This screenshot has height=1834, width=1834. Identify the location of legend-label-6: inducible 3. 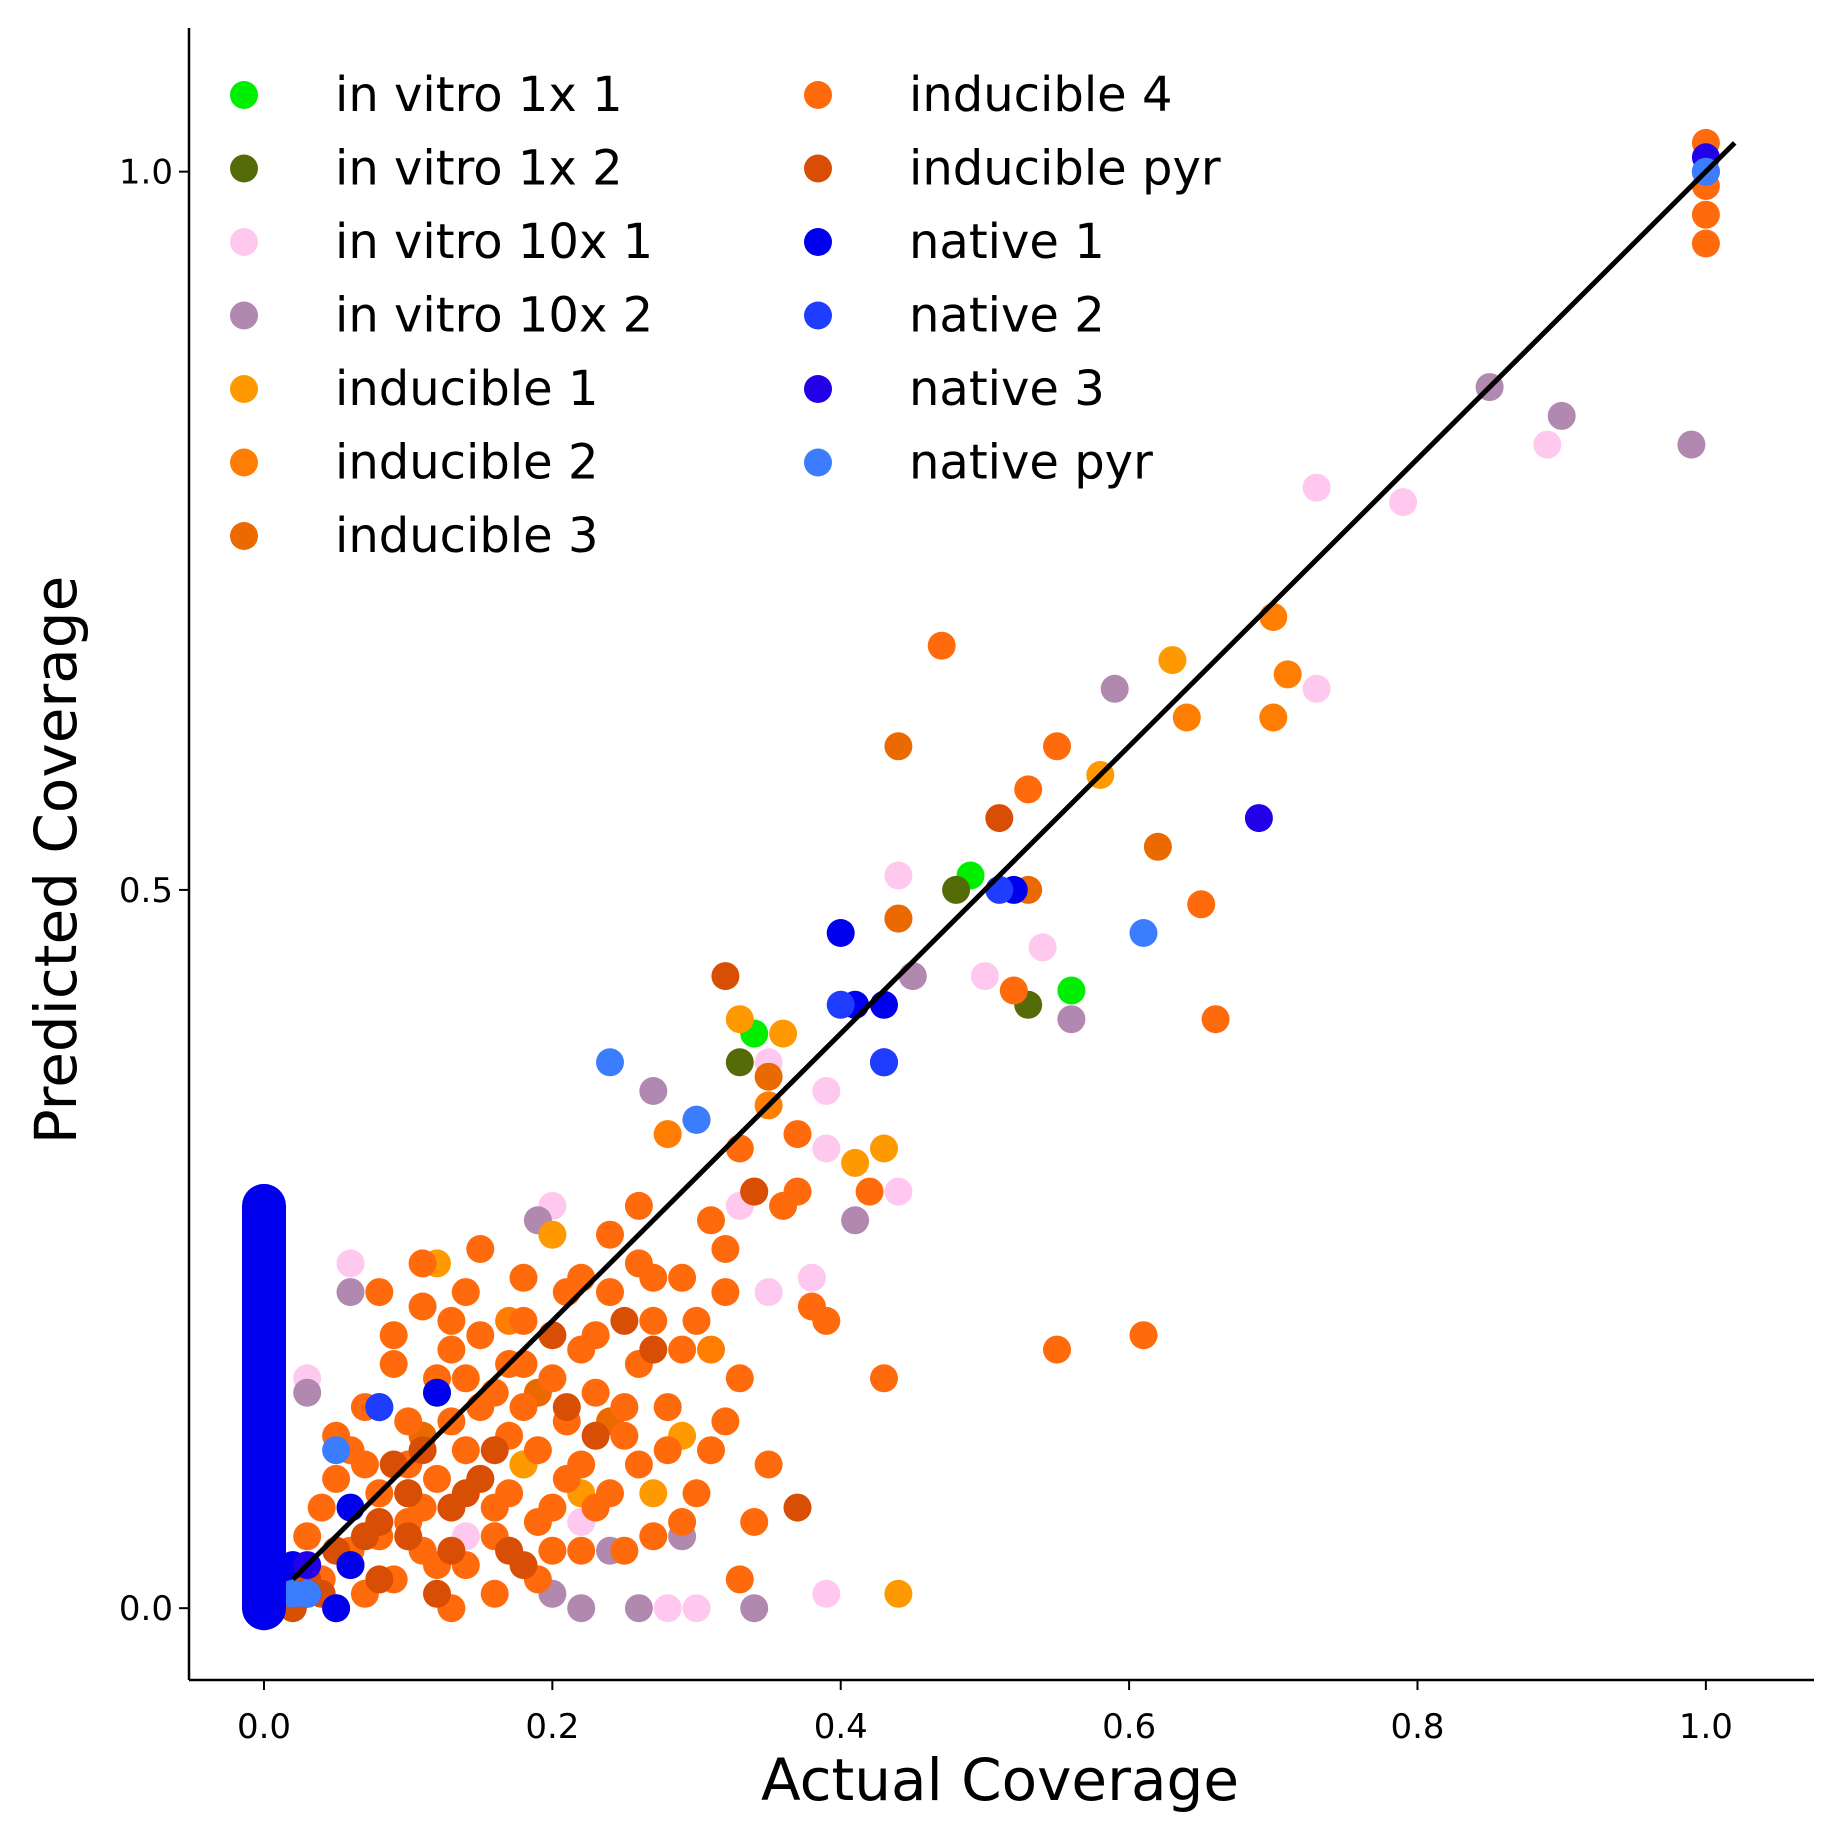
(467, 536).